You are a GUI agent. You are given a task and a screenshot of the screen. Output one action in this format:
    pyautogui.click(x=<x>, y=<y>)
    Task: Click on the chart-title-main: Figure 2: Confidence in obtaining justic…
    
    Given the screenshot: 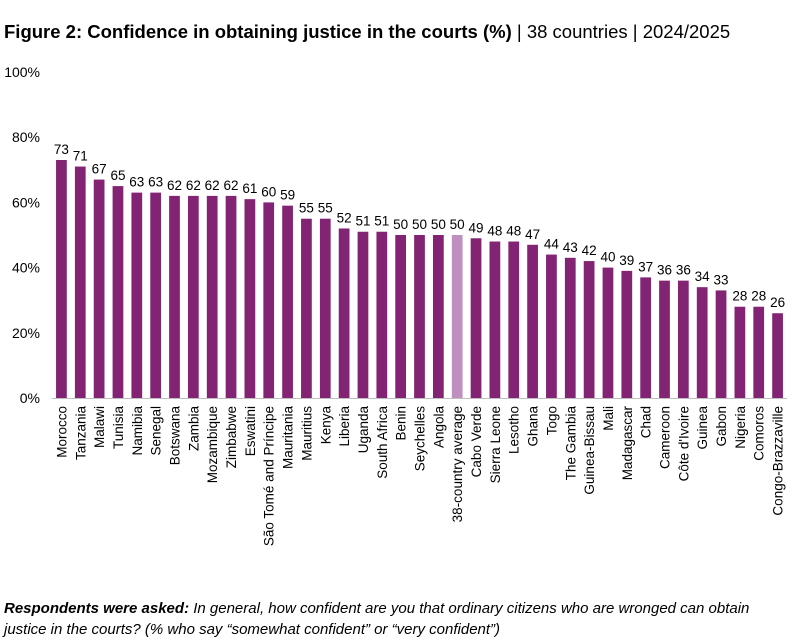 What is the action you would take?
    pyautogui.click(x=258, y=31)
    